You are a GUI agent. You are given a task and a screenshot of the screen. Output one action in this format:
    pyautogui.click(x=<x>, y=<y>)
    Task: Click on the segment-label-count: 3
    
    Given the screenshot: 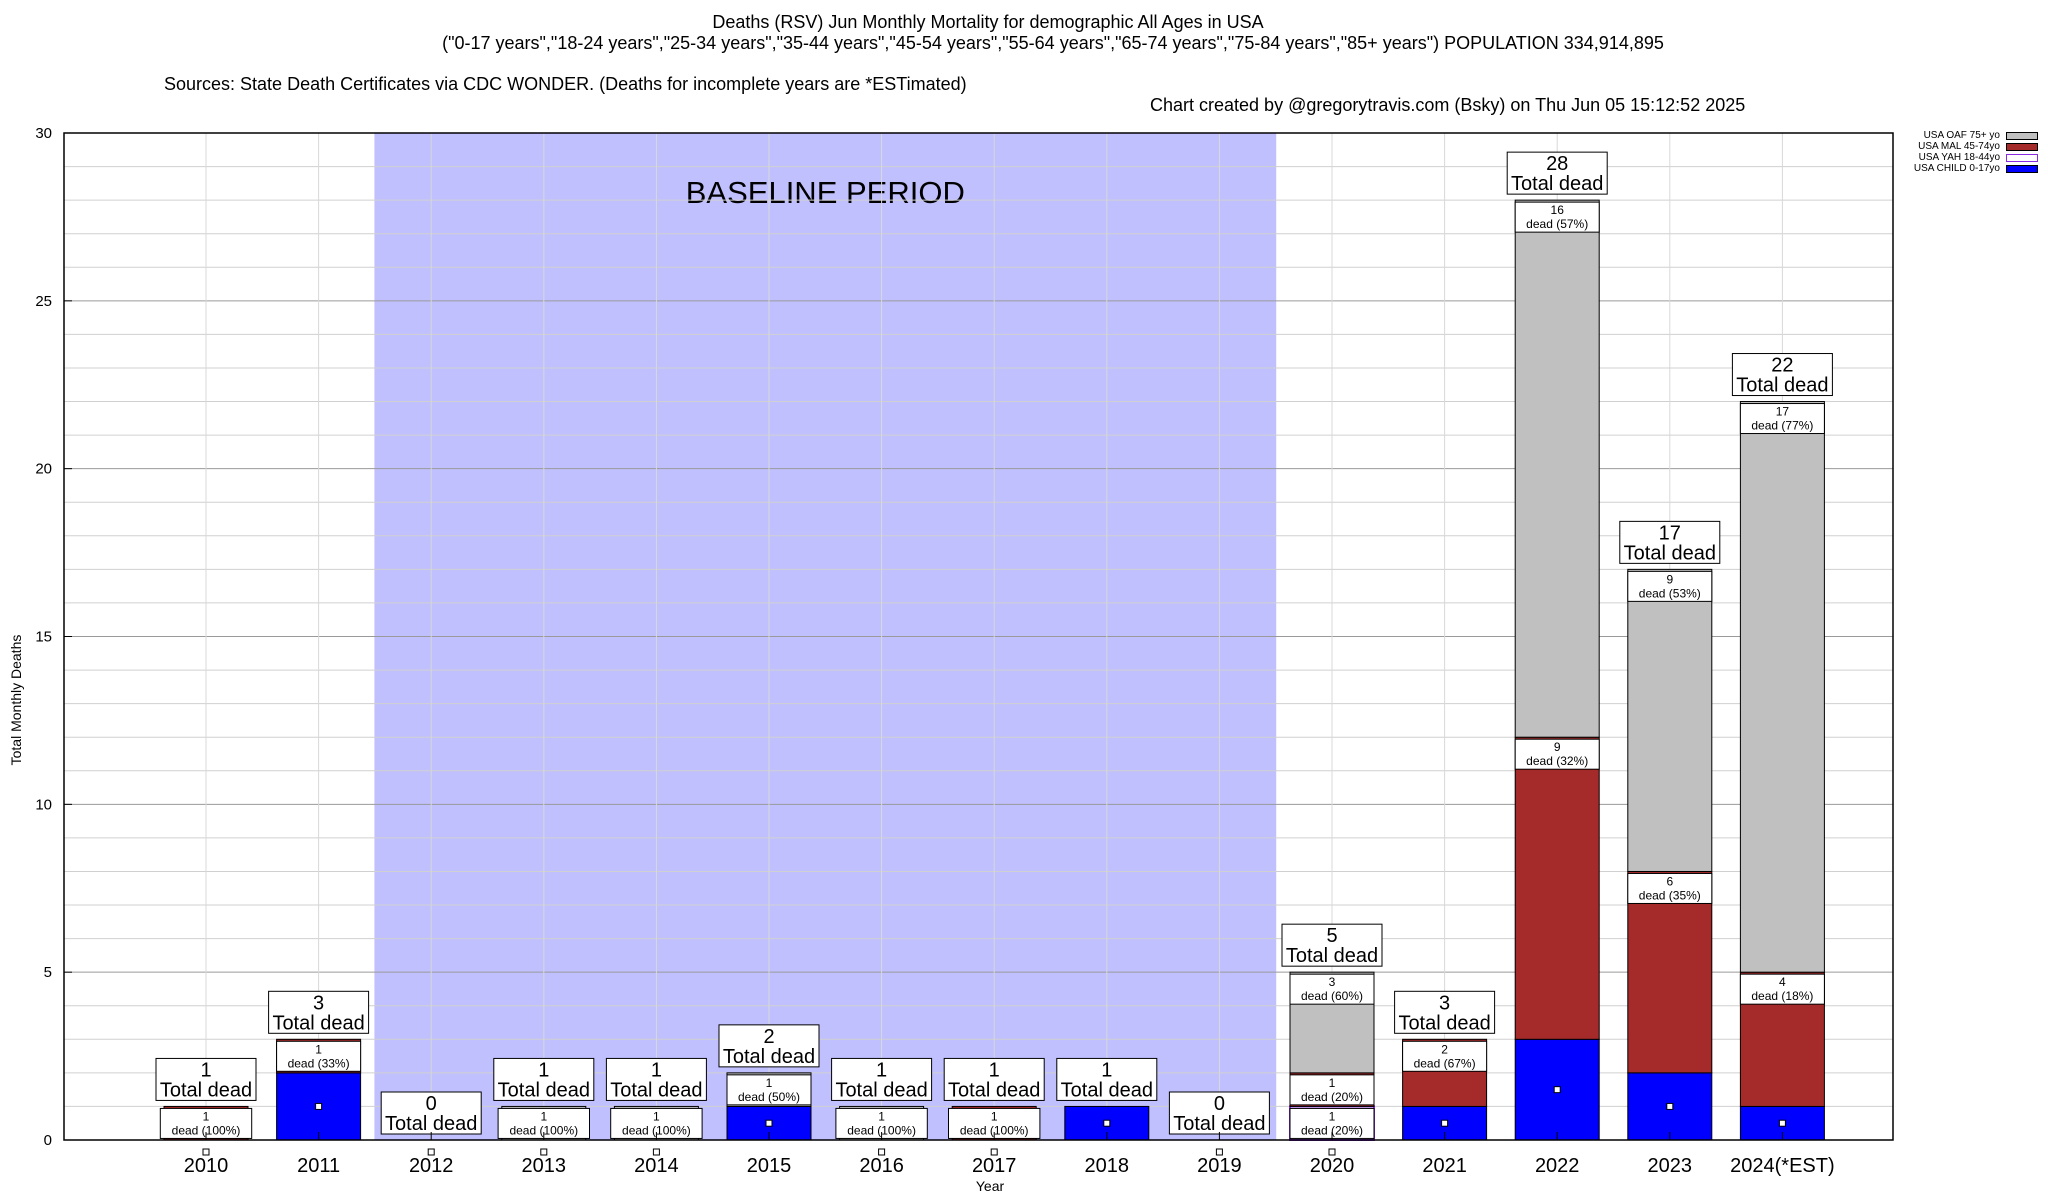 What is the action you would take?
    pyautogui.click(x=1332, y=982)
    